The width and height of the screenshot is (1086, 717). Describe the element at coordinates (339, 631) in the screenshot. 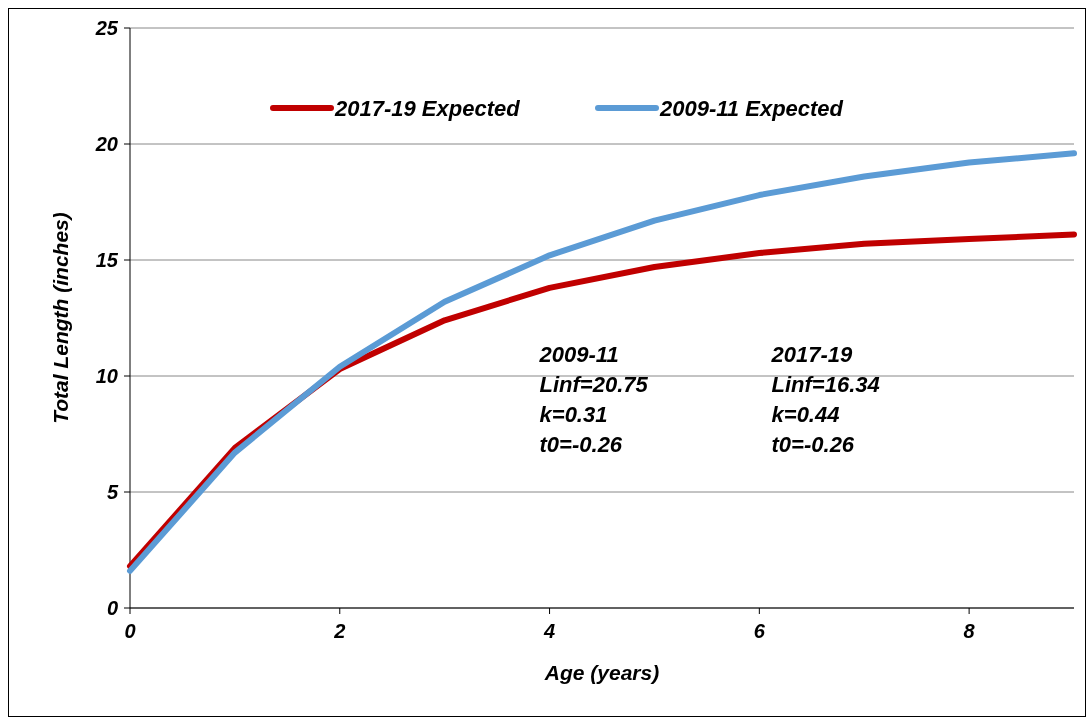

I see `x-tick-label: 2` at that location.